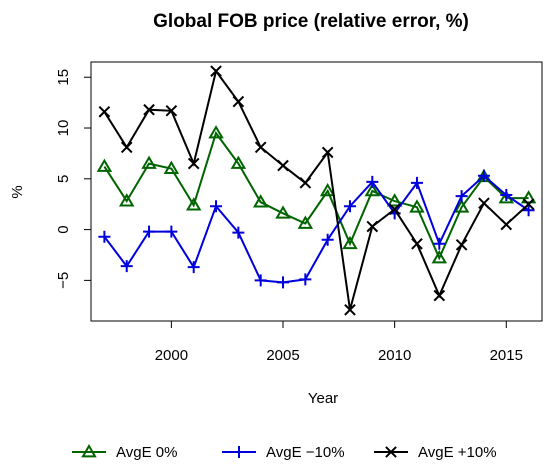 This screenshot has width=550, height=471. Describe the element at coordinates (63, 179) in the screenshot. I see `y-tick-label: 5` at that location.